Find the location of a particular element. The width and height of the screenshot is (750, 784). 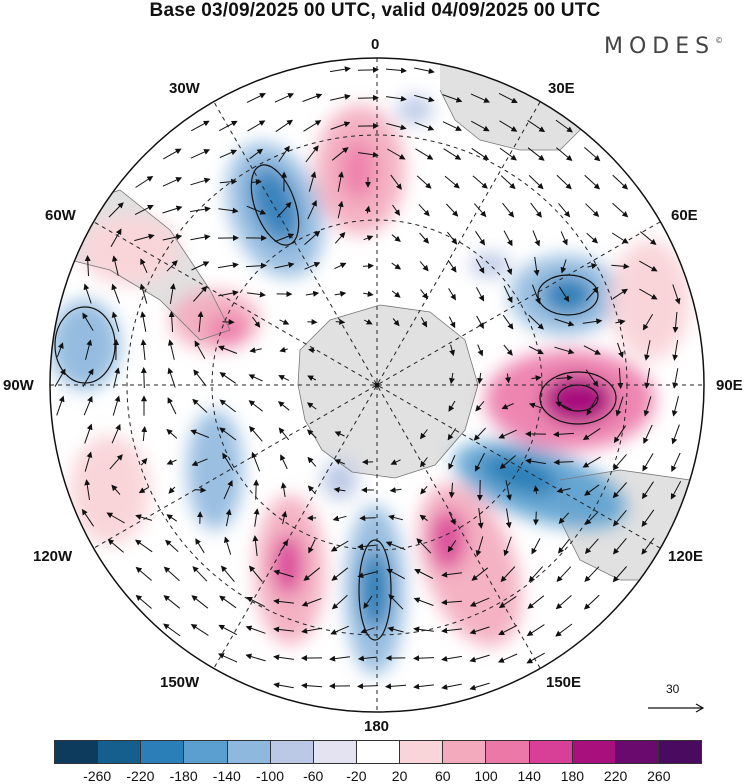

positive-anomaly-tasman-core is located at coordinates (448, 540).